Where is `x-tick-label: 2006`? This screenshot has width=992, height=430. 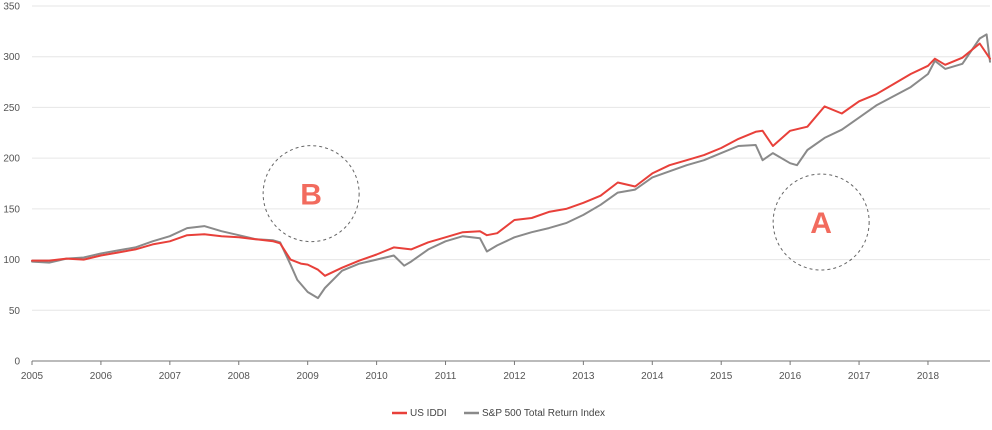
x-tick-label: 2006 is located at coordinates (101, 376).